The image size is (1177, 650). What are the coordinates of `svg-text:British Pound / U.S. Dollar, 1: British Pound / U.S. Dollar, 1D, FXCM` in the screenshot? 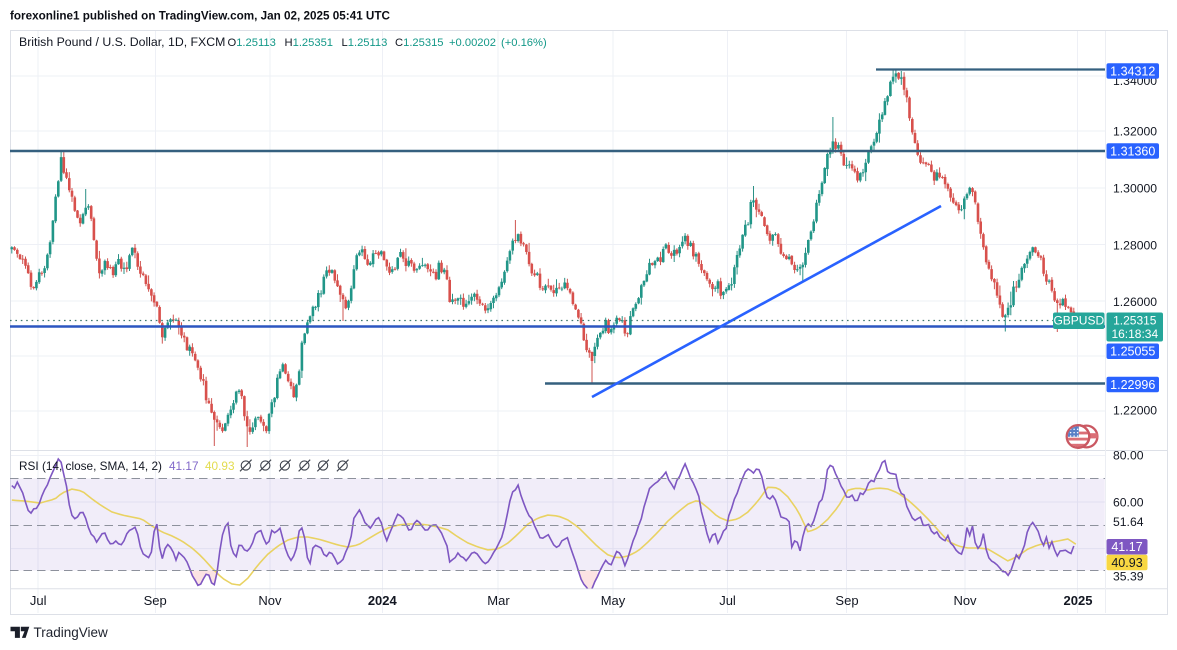 It's located at (122, 42).